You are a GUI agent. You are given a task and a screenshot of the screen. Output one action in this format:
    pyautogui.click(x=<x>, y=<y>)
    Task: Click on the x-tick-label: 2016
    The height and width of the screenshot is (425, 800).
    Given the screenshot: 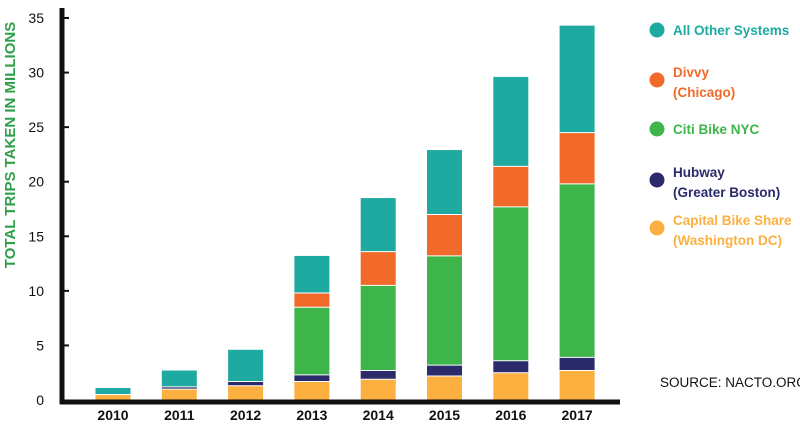 What is the action you would take?
    pyautogui.click(x=510, y=415)
    